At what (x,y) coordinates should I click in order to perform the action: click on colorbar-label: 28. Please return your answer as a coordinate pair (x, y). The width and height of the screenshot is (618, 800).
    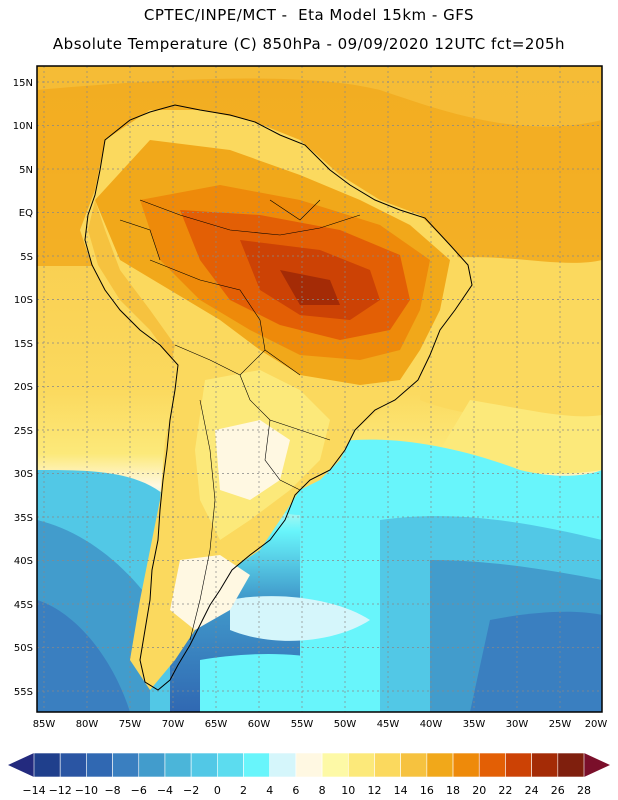
    Looking at the image, I should click on (584, 790).